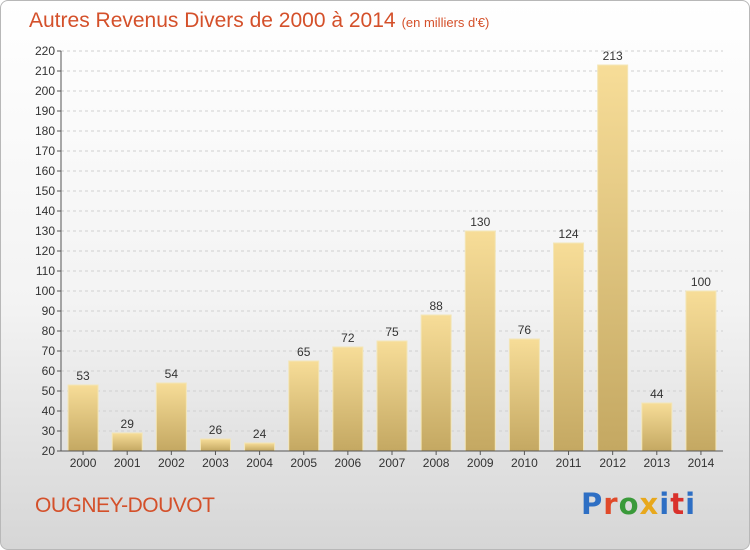  Describe the element at coordinates (304, 406) in the screenshot. I see `bar-2005` at that location.